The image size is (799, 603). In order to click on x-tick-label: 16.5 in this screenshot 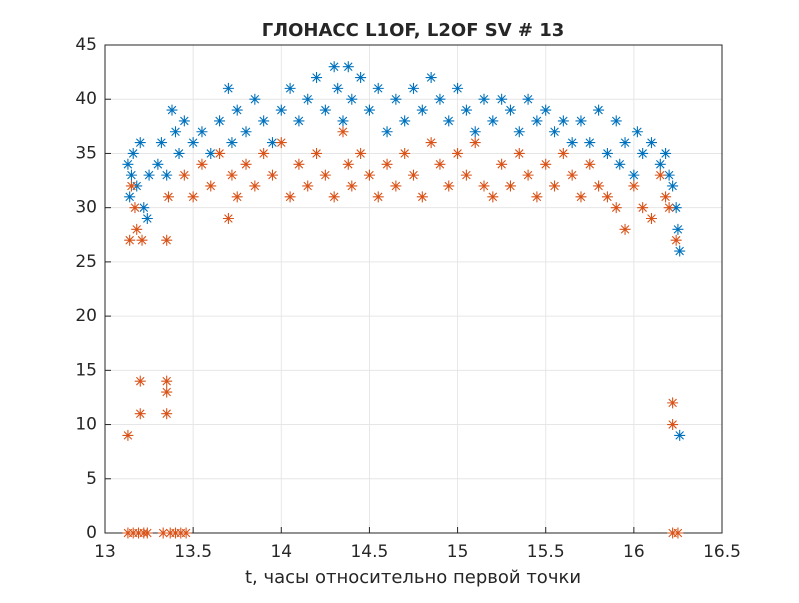, I will do `click(722, 552)`.